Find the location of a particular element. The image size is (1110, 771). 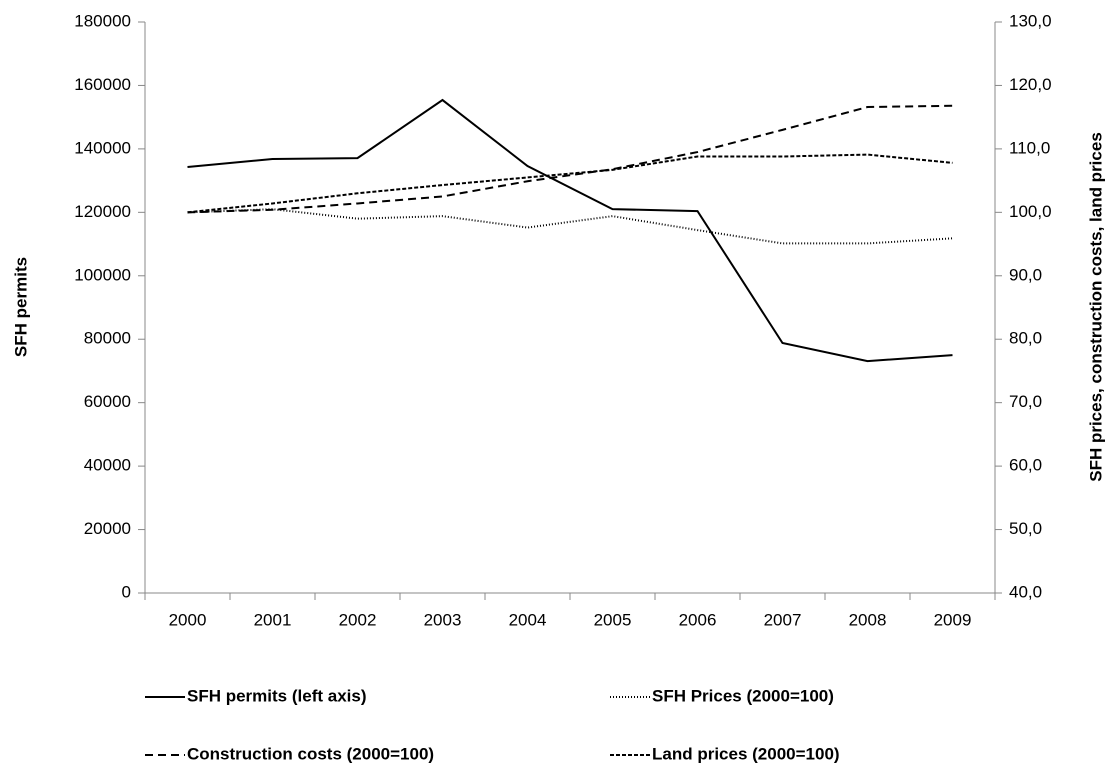

x-tick-label: 2003 is located at coordinates (443, 619).